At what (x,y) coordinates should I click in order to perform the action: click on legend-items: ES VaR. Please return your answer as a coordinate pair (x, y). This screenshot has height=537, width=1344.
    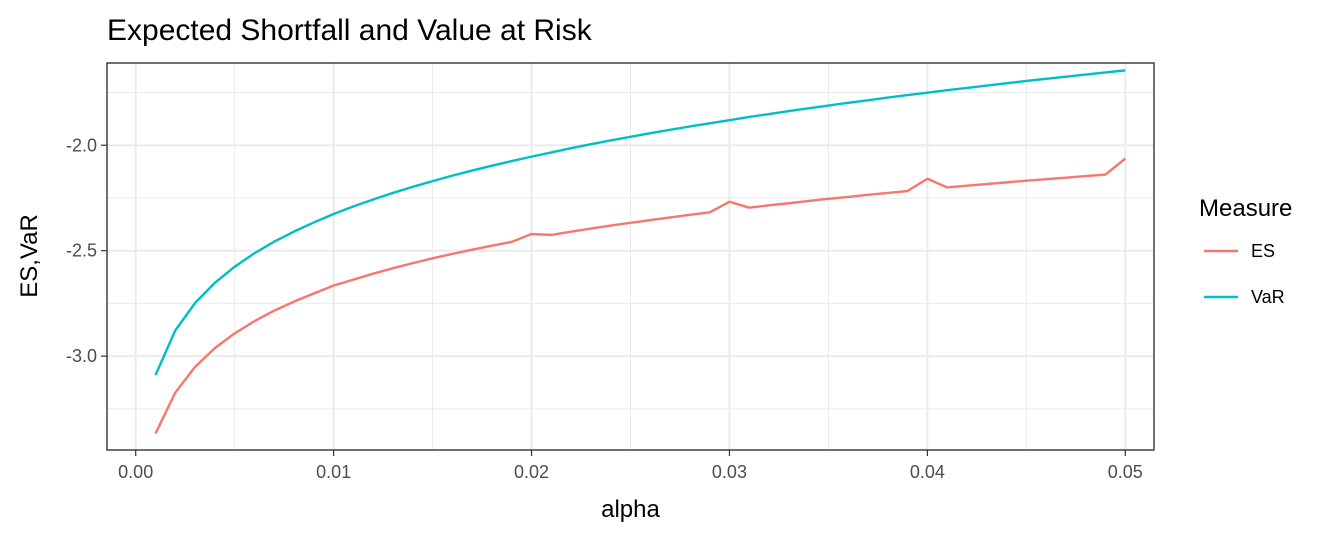
    Looking at the image, I should click on (1244, 274).